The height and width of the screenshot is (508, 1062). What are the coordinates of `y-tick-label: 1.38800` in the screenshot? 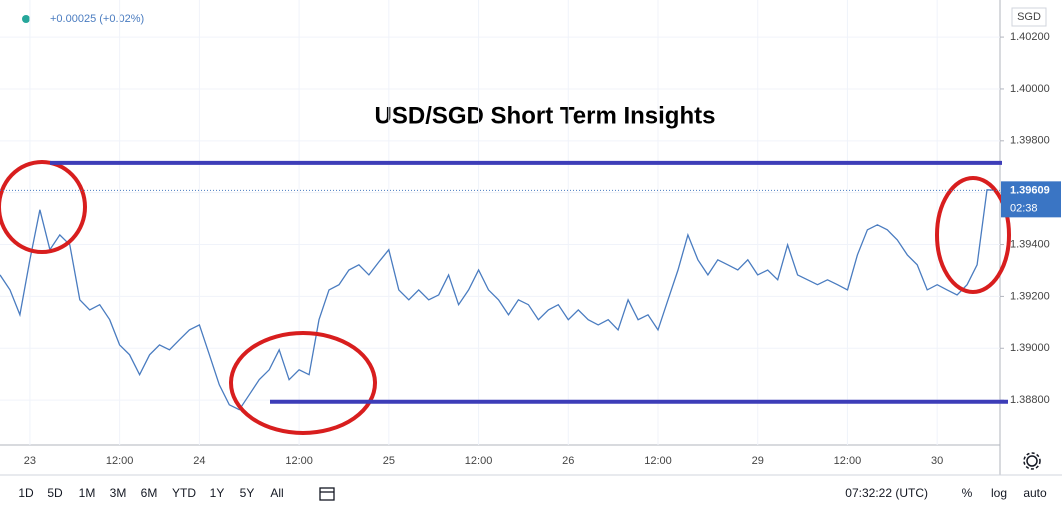 It's located at (1030, 400).